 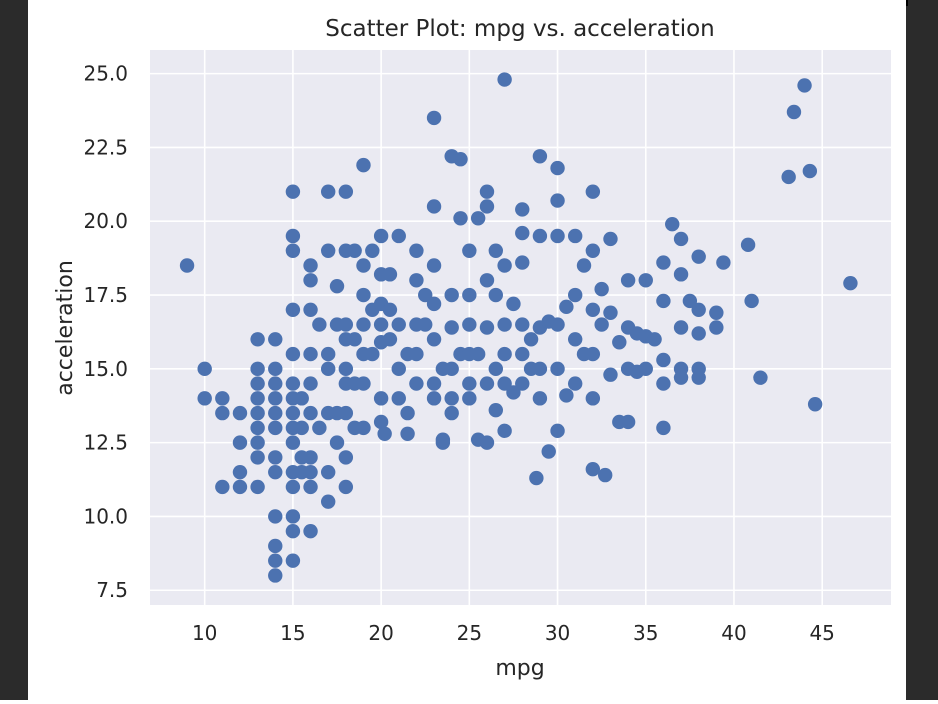 I want to click on y-tick-label: 20.0, so click(x=105, y=221).